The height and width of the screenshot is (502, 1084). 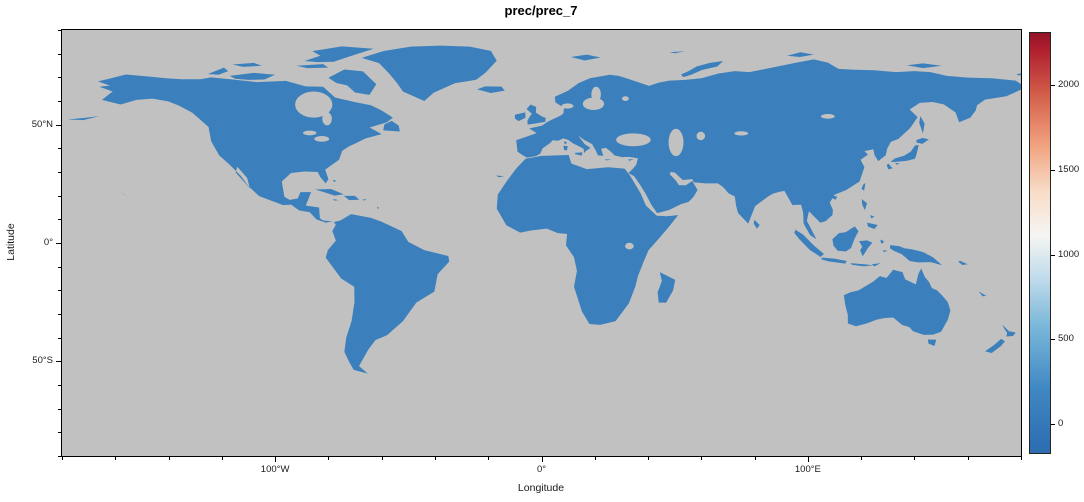 I want to click on lake-ladoga, so click(x=625, y=98).